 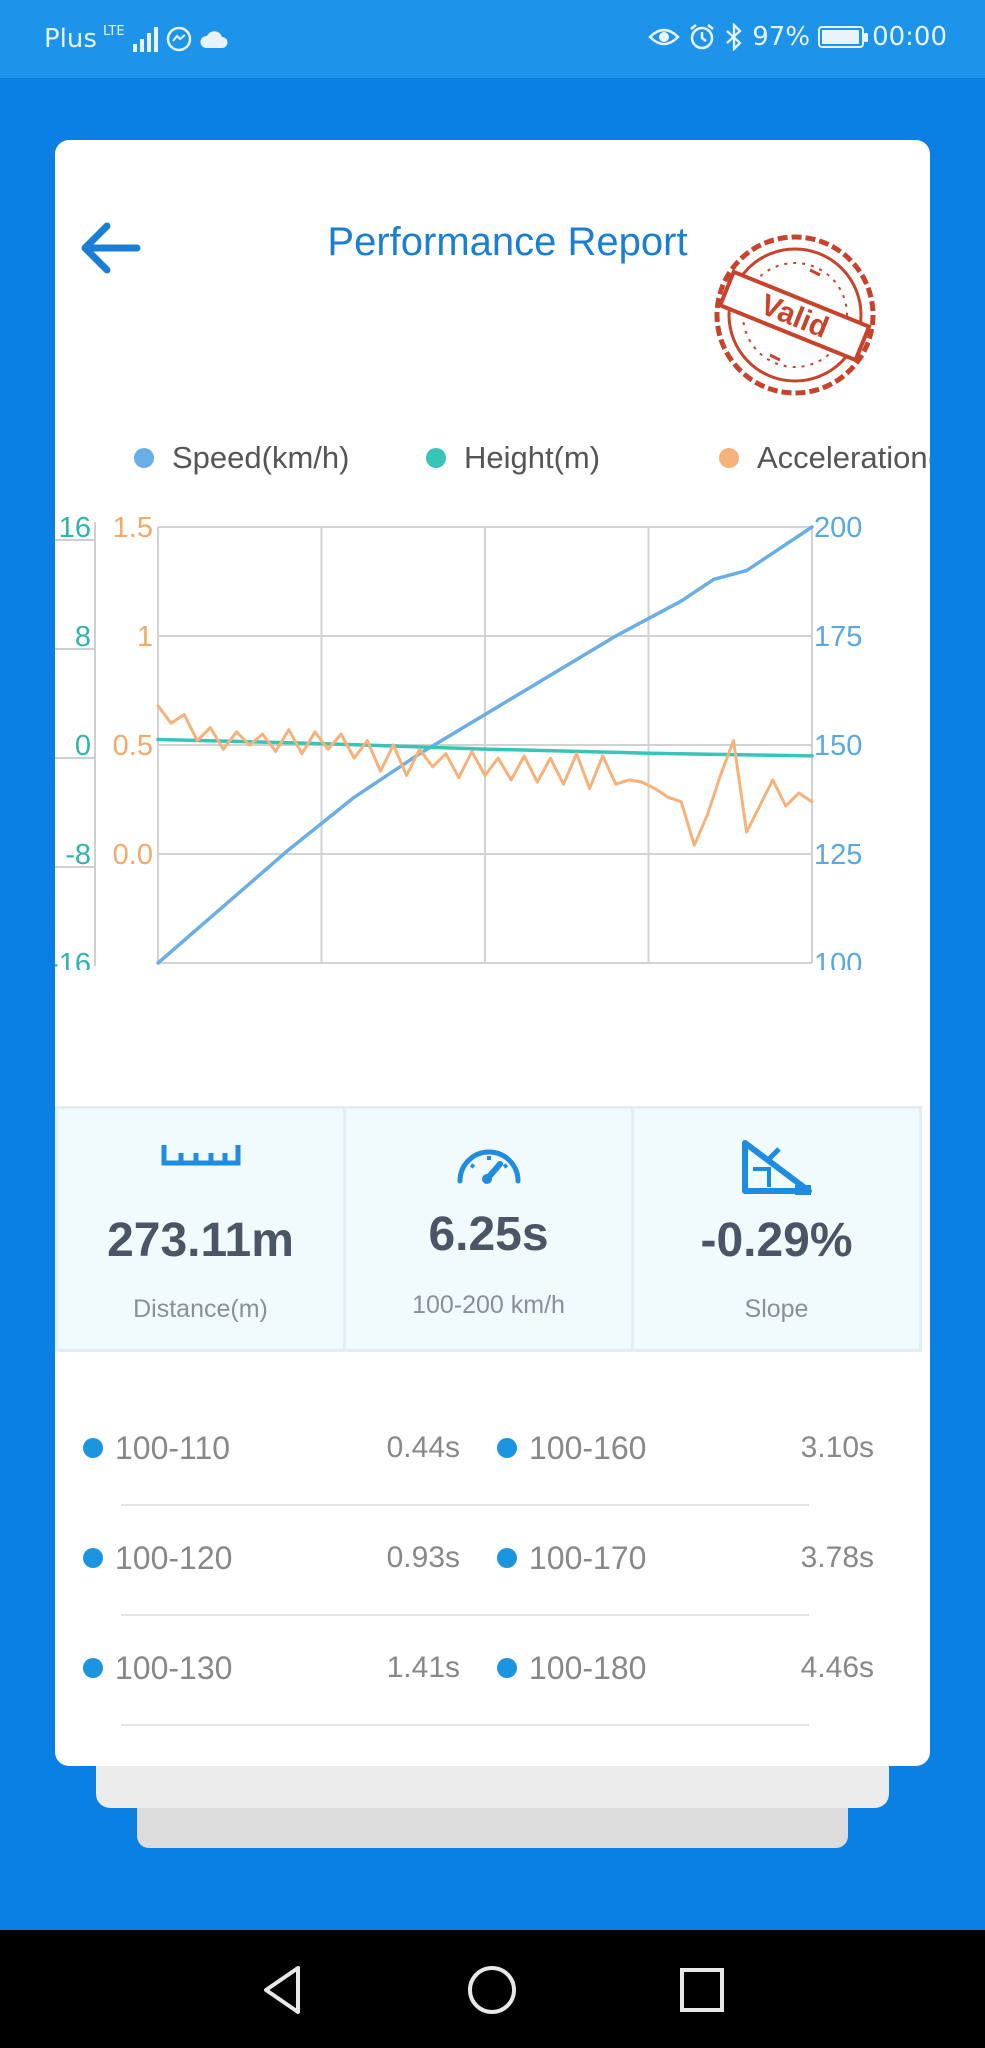 I want to click on distance-value: 273.11m, so click(x=200, y=1240).